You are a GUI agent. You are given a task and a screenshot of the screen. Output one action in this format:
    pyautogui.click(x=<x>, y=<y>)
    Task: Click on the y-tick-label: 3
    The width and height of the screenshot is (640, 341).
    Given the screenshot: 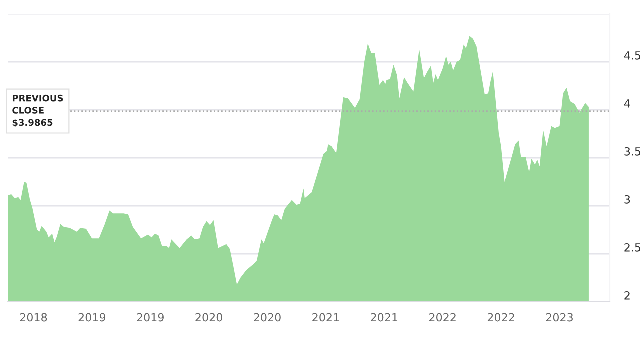 What is the action you would take?
    pyautogui.click(x=627, y=199)
    